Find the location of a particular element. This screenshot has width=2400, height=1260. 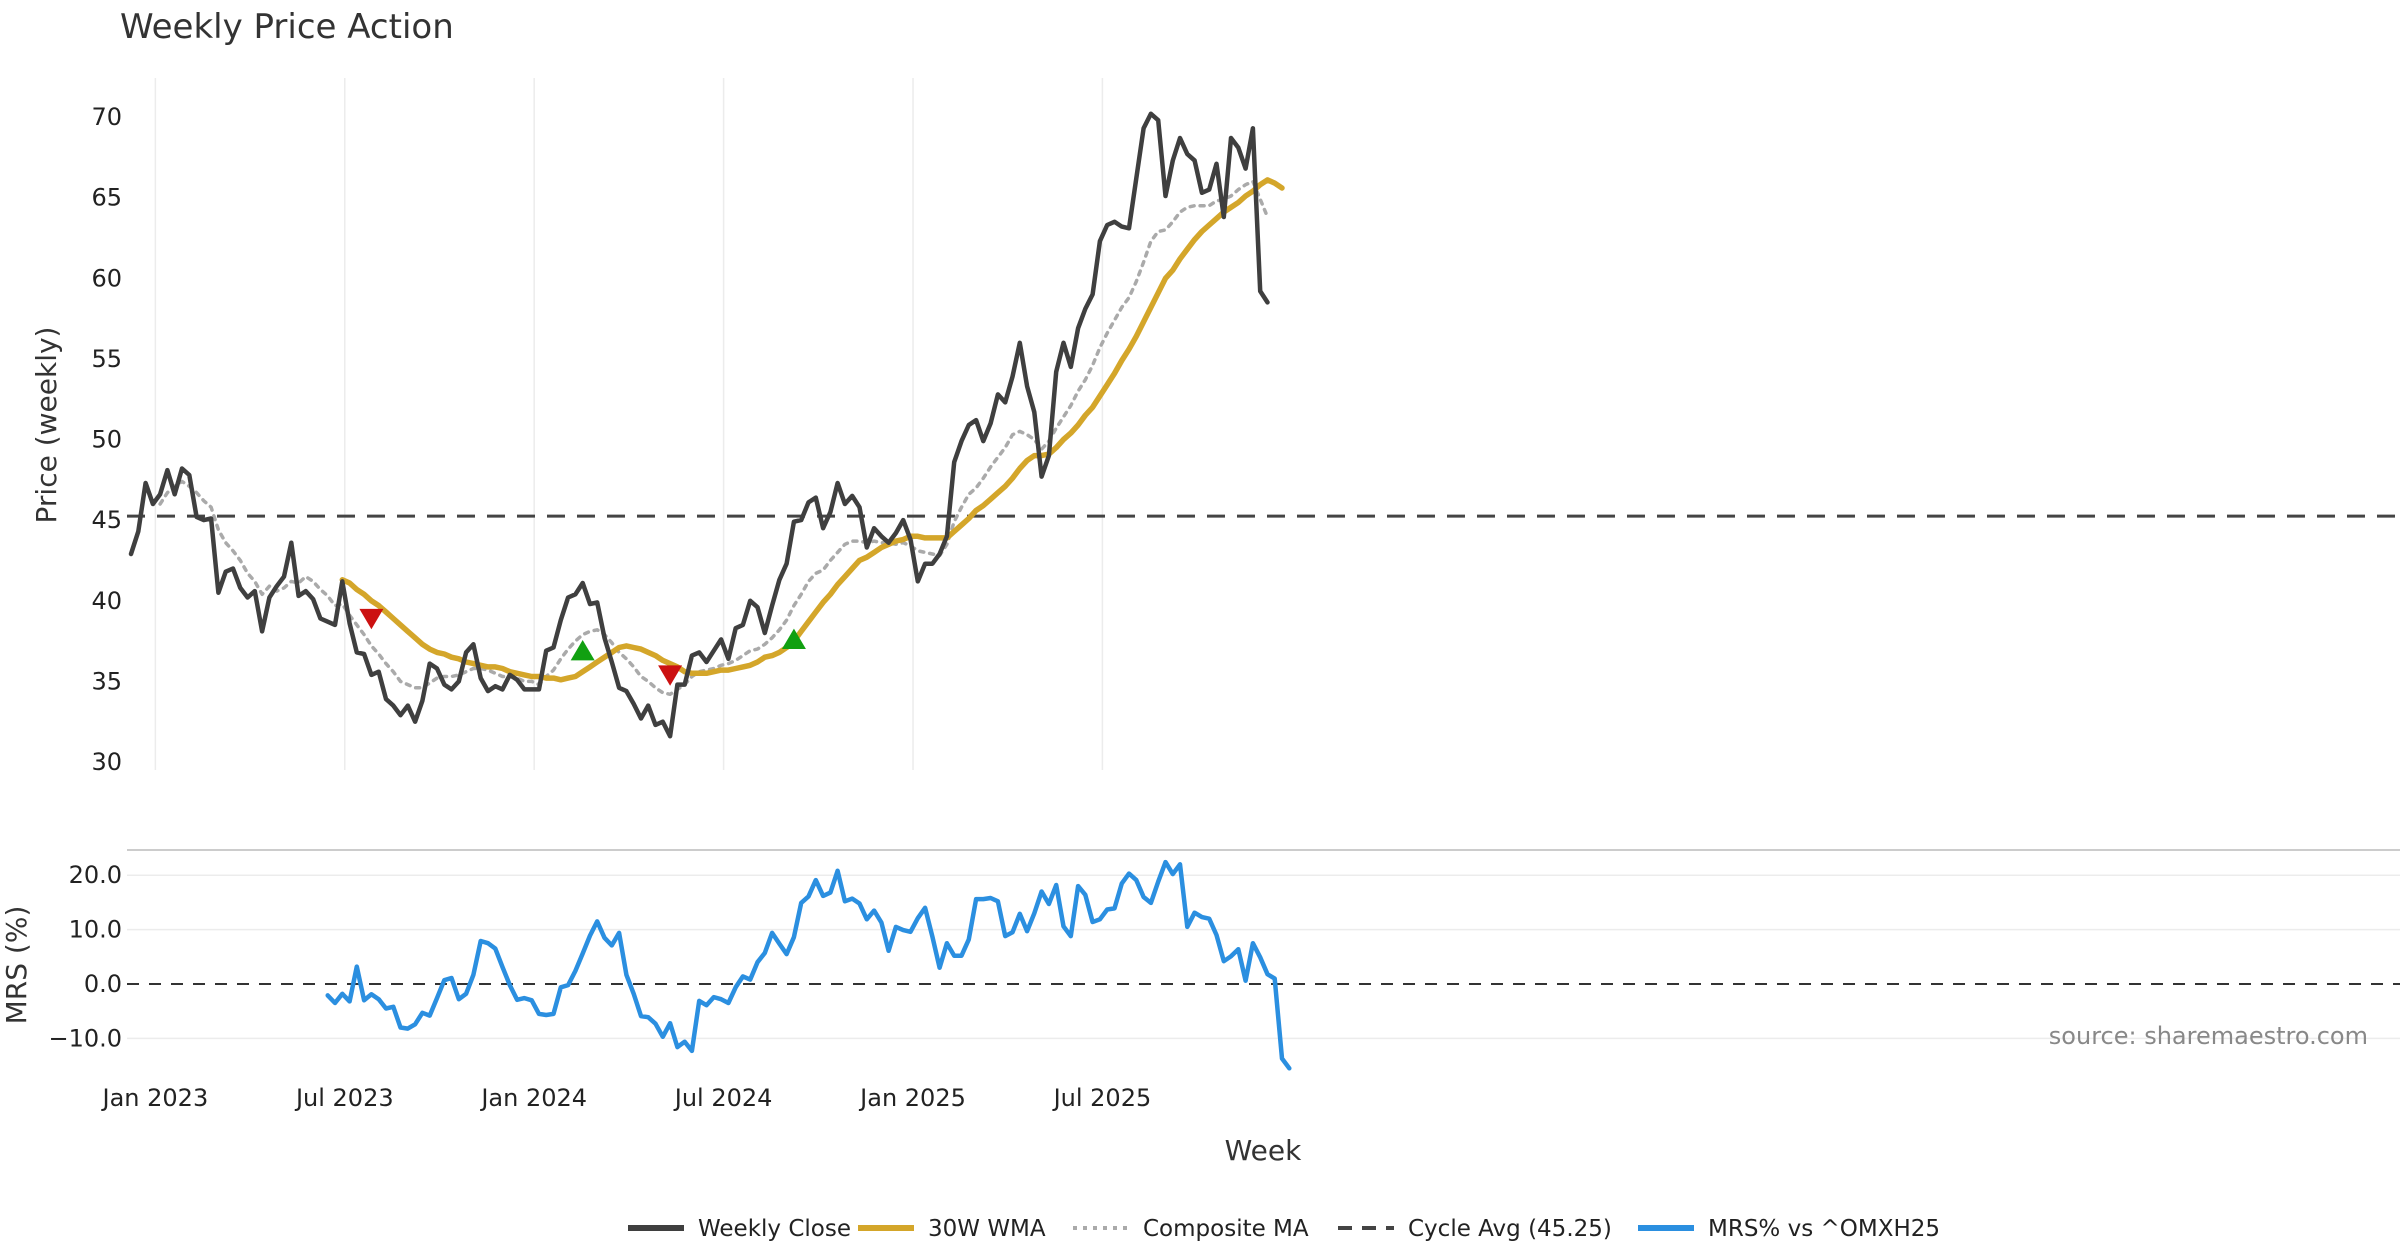

mrs-y-tick-label: 0.0 is located at coordinates (103, 984).